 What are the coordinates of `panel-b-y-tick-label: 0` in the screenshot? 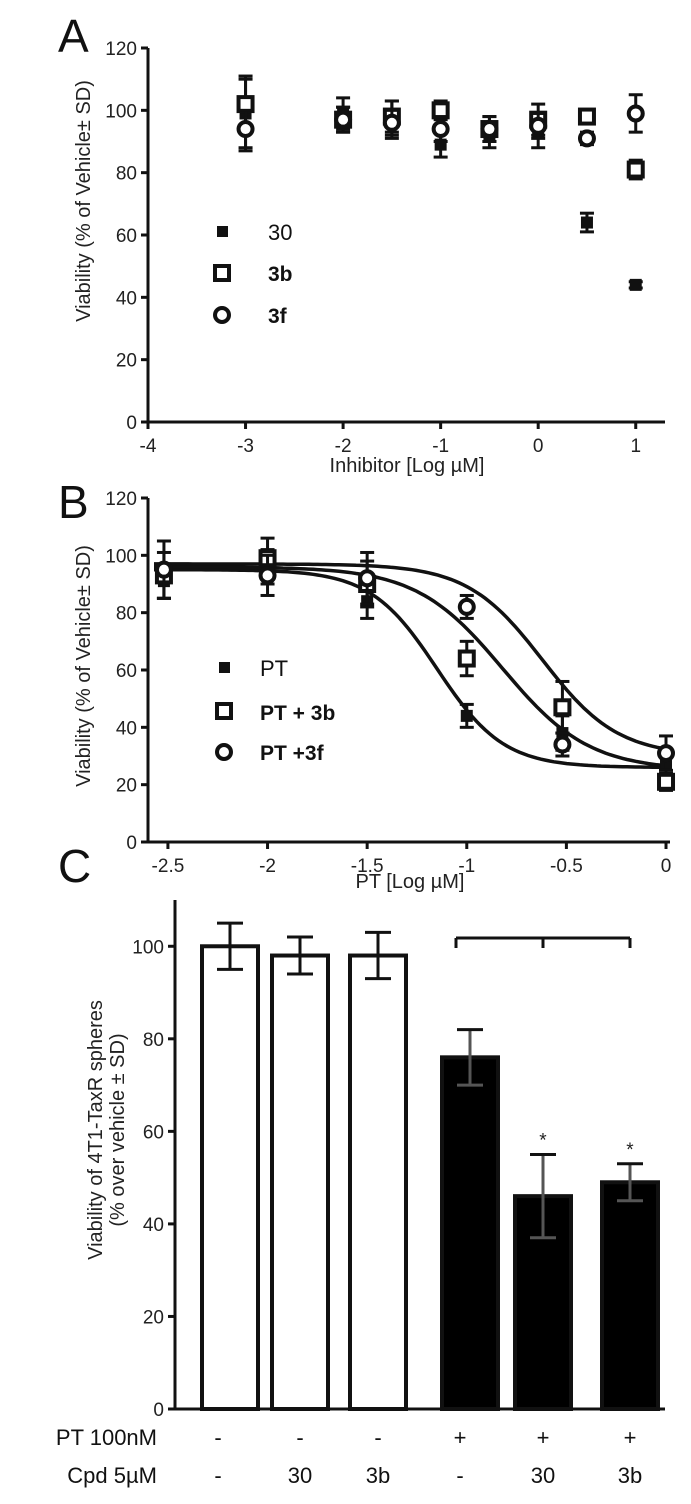 It's located at (131, 843).